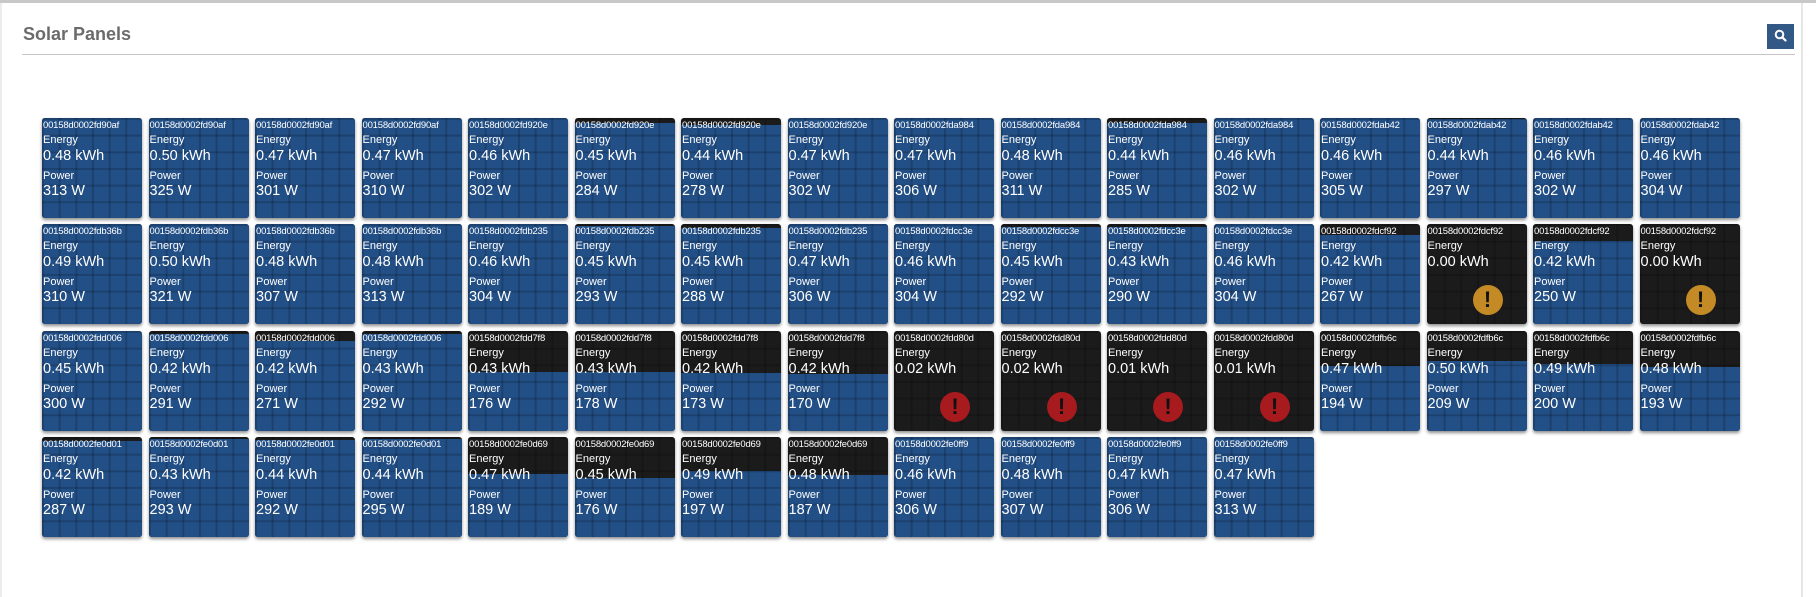  Describe the element at coordinates (1583, 274) in the screenshot. I see `solar-panel-tile: 00158d0002fdcf92 Energy 0.42 kWh Power 250 W` at that location.